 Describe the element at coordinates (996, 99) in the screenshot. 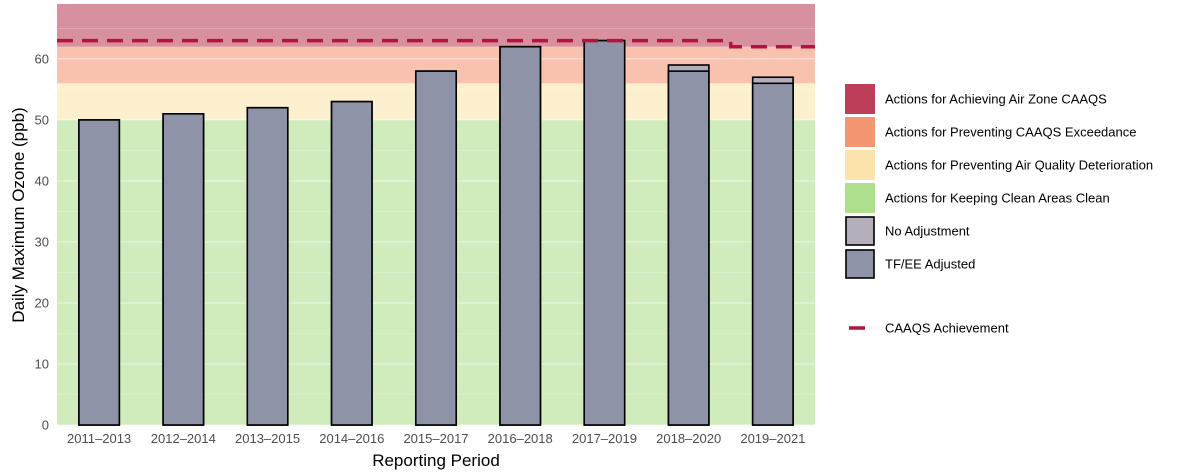

I see `legend-label: Actions for Achieving Air Zone CAAQS` at that location.